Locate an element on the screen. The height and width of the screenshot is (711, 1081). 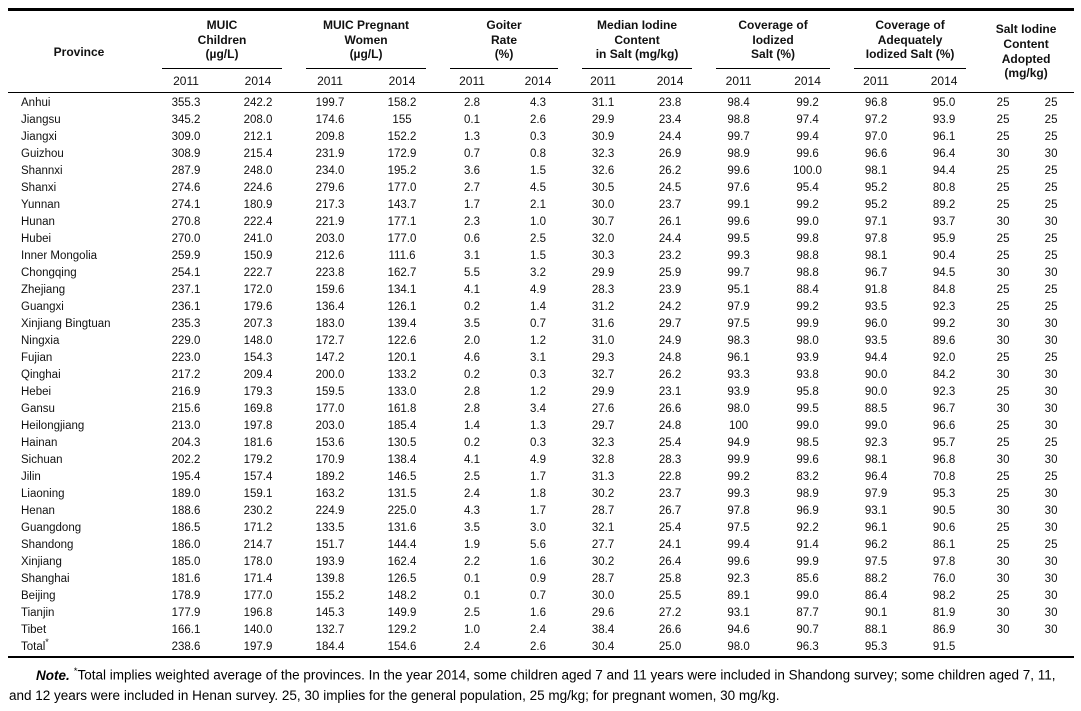
value-cell: 195.2 is located at coordinates (402, 171).